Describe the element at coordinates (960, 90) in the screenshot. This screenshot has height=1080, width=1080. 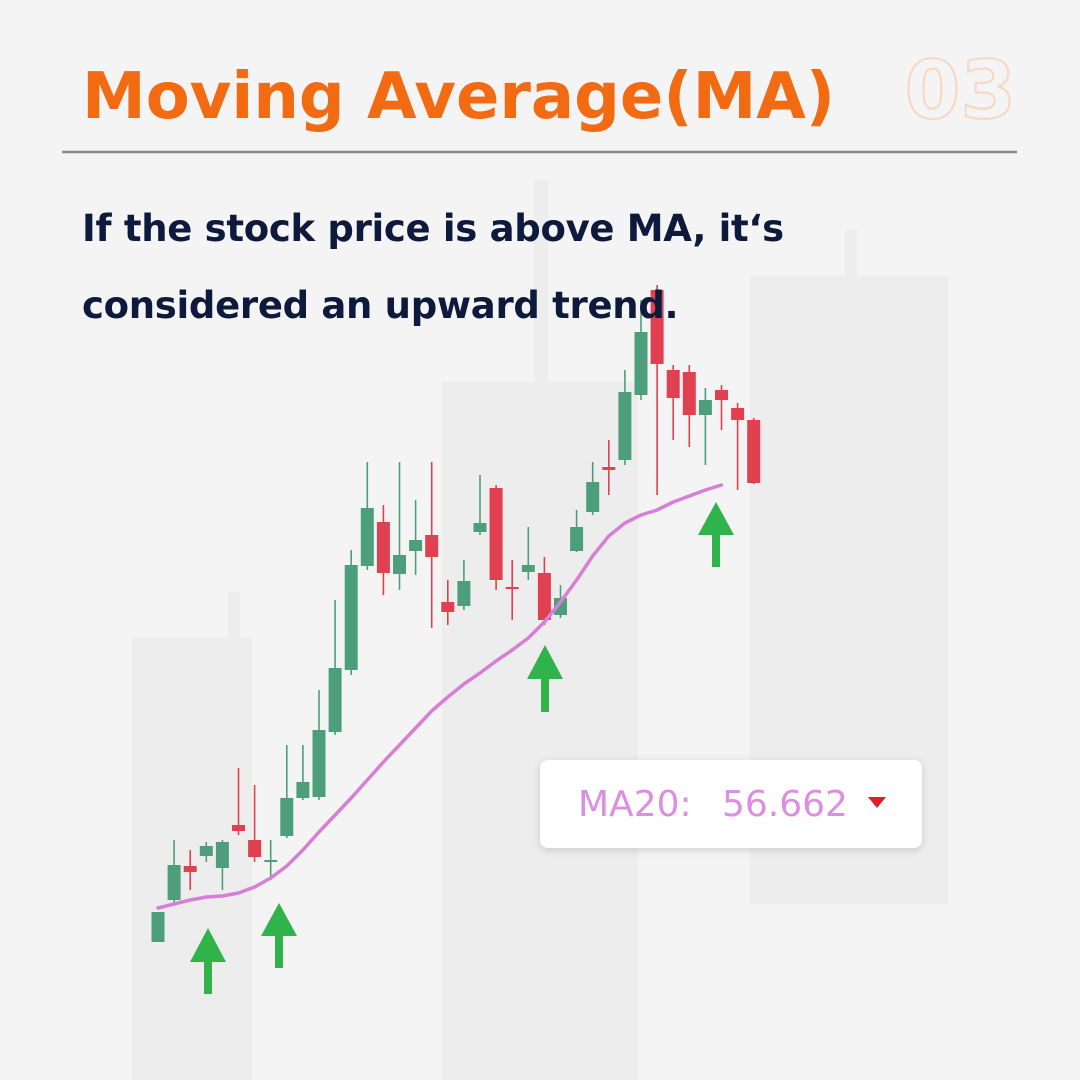
I see `page-number: 03` at that location.